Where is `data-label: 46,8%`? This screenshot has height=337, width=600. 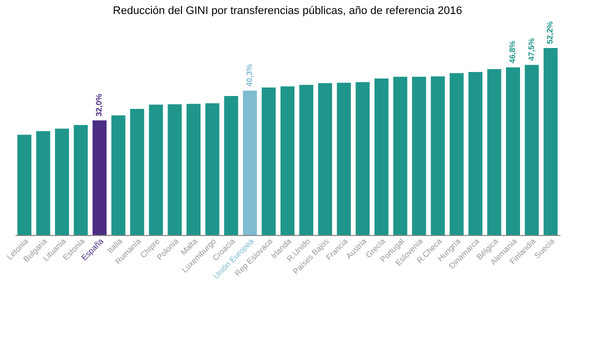 data-label: 46,8% is located at coordinates (513, 52).